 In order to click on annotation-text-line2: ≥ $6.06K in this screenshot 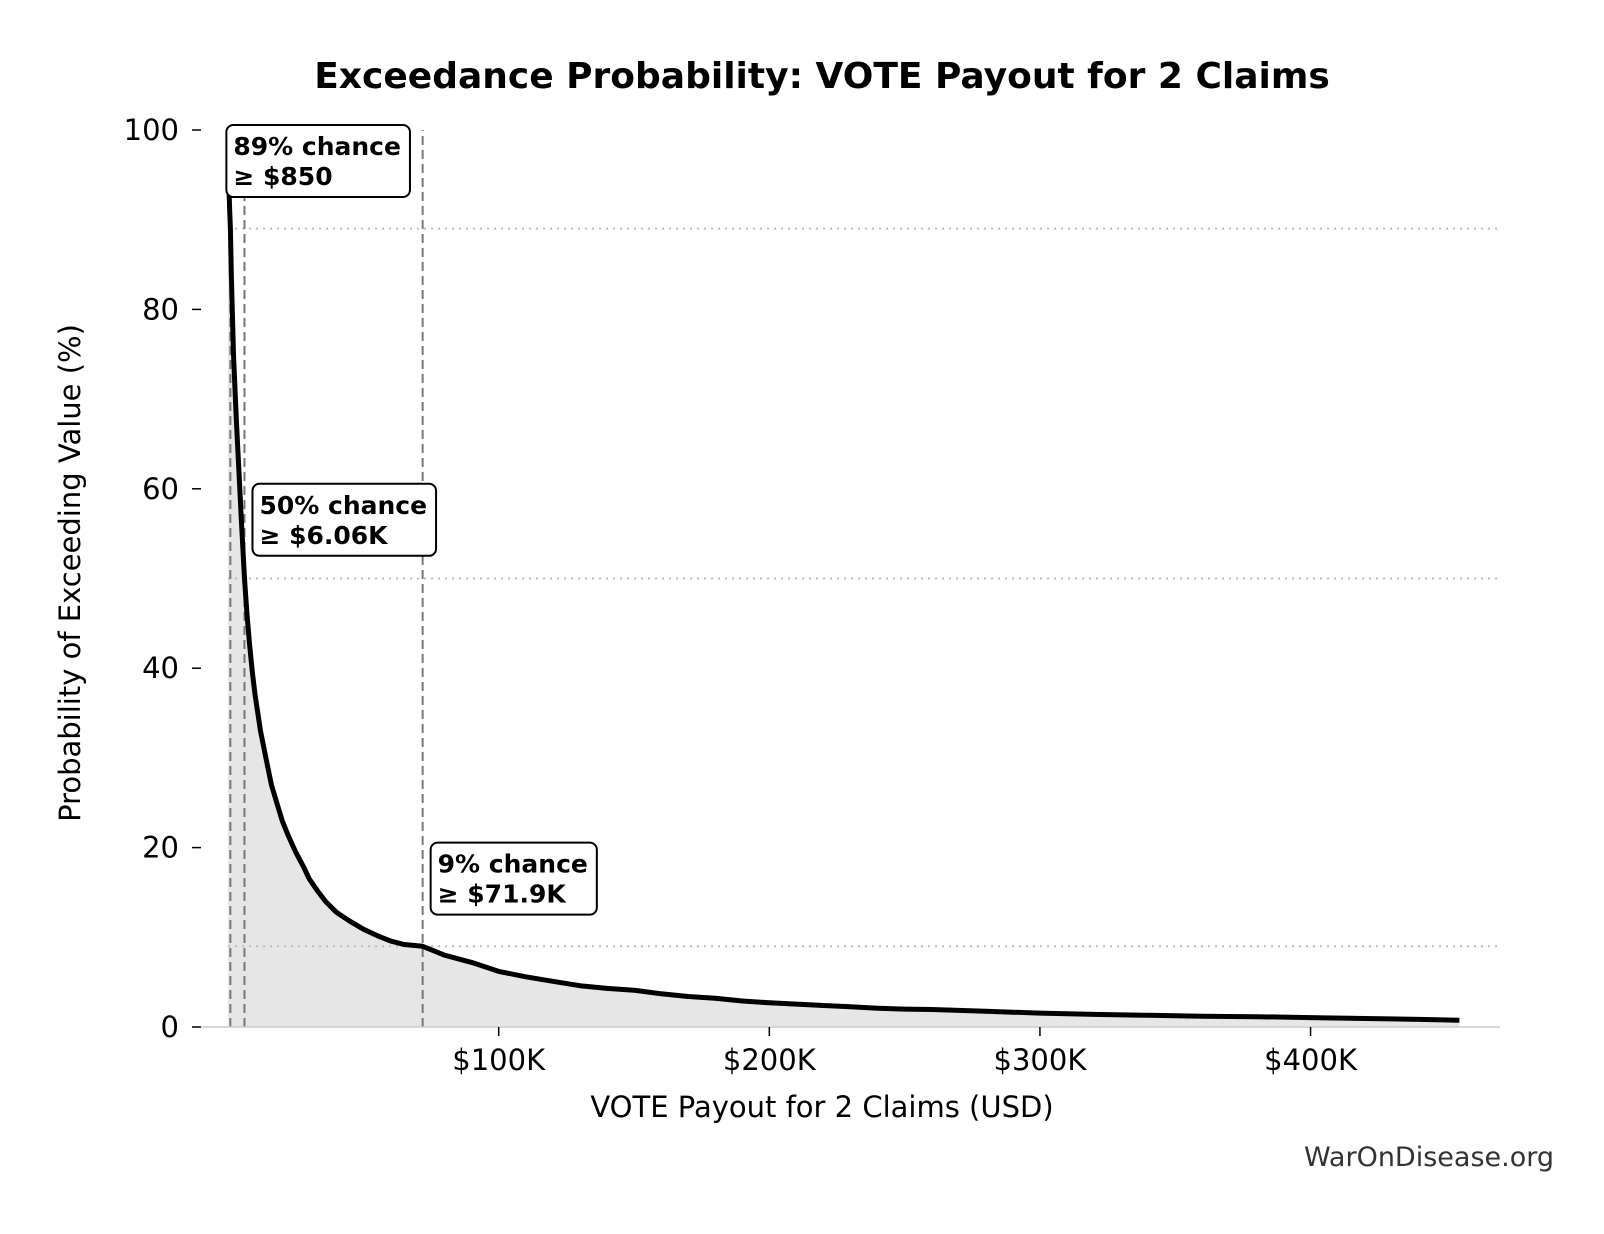, I will do `click(324, 535)`.